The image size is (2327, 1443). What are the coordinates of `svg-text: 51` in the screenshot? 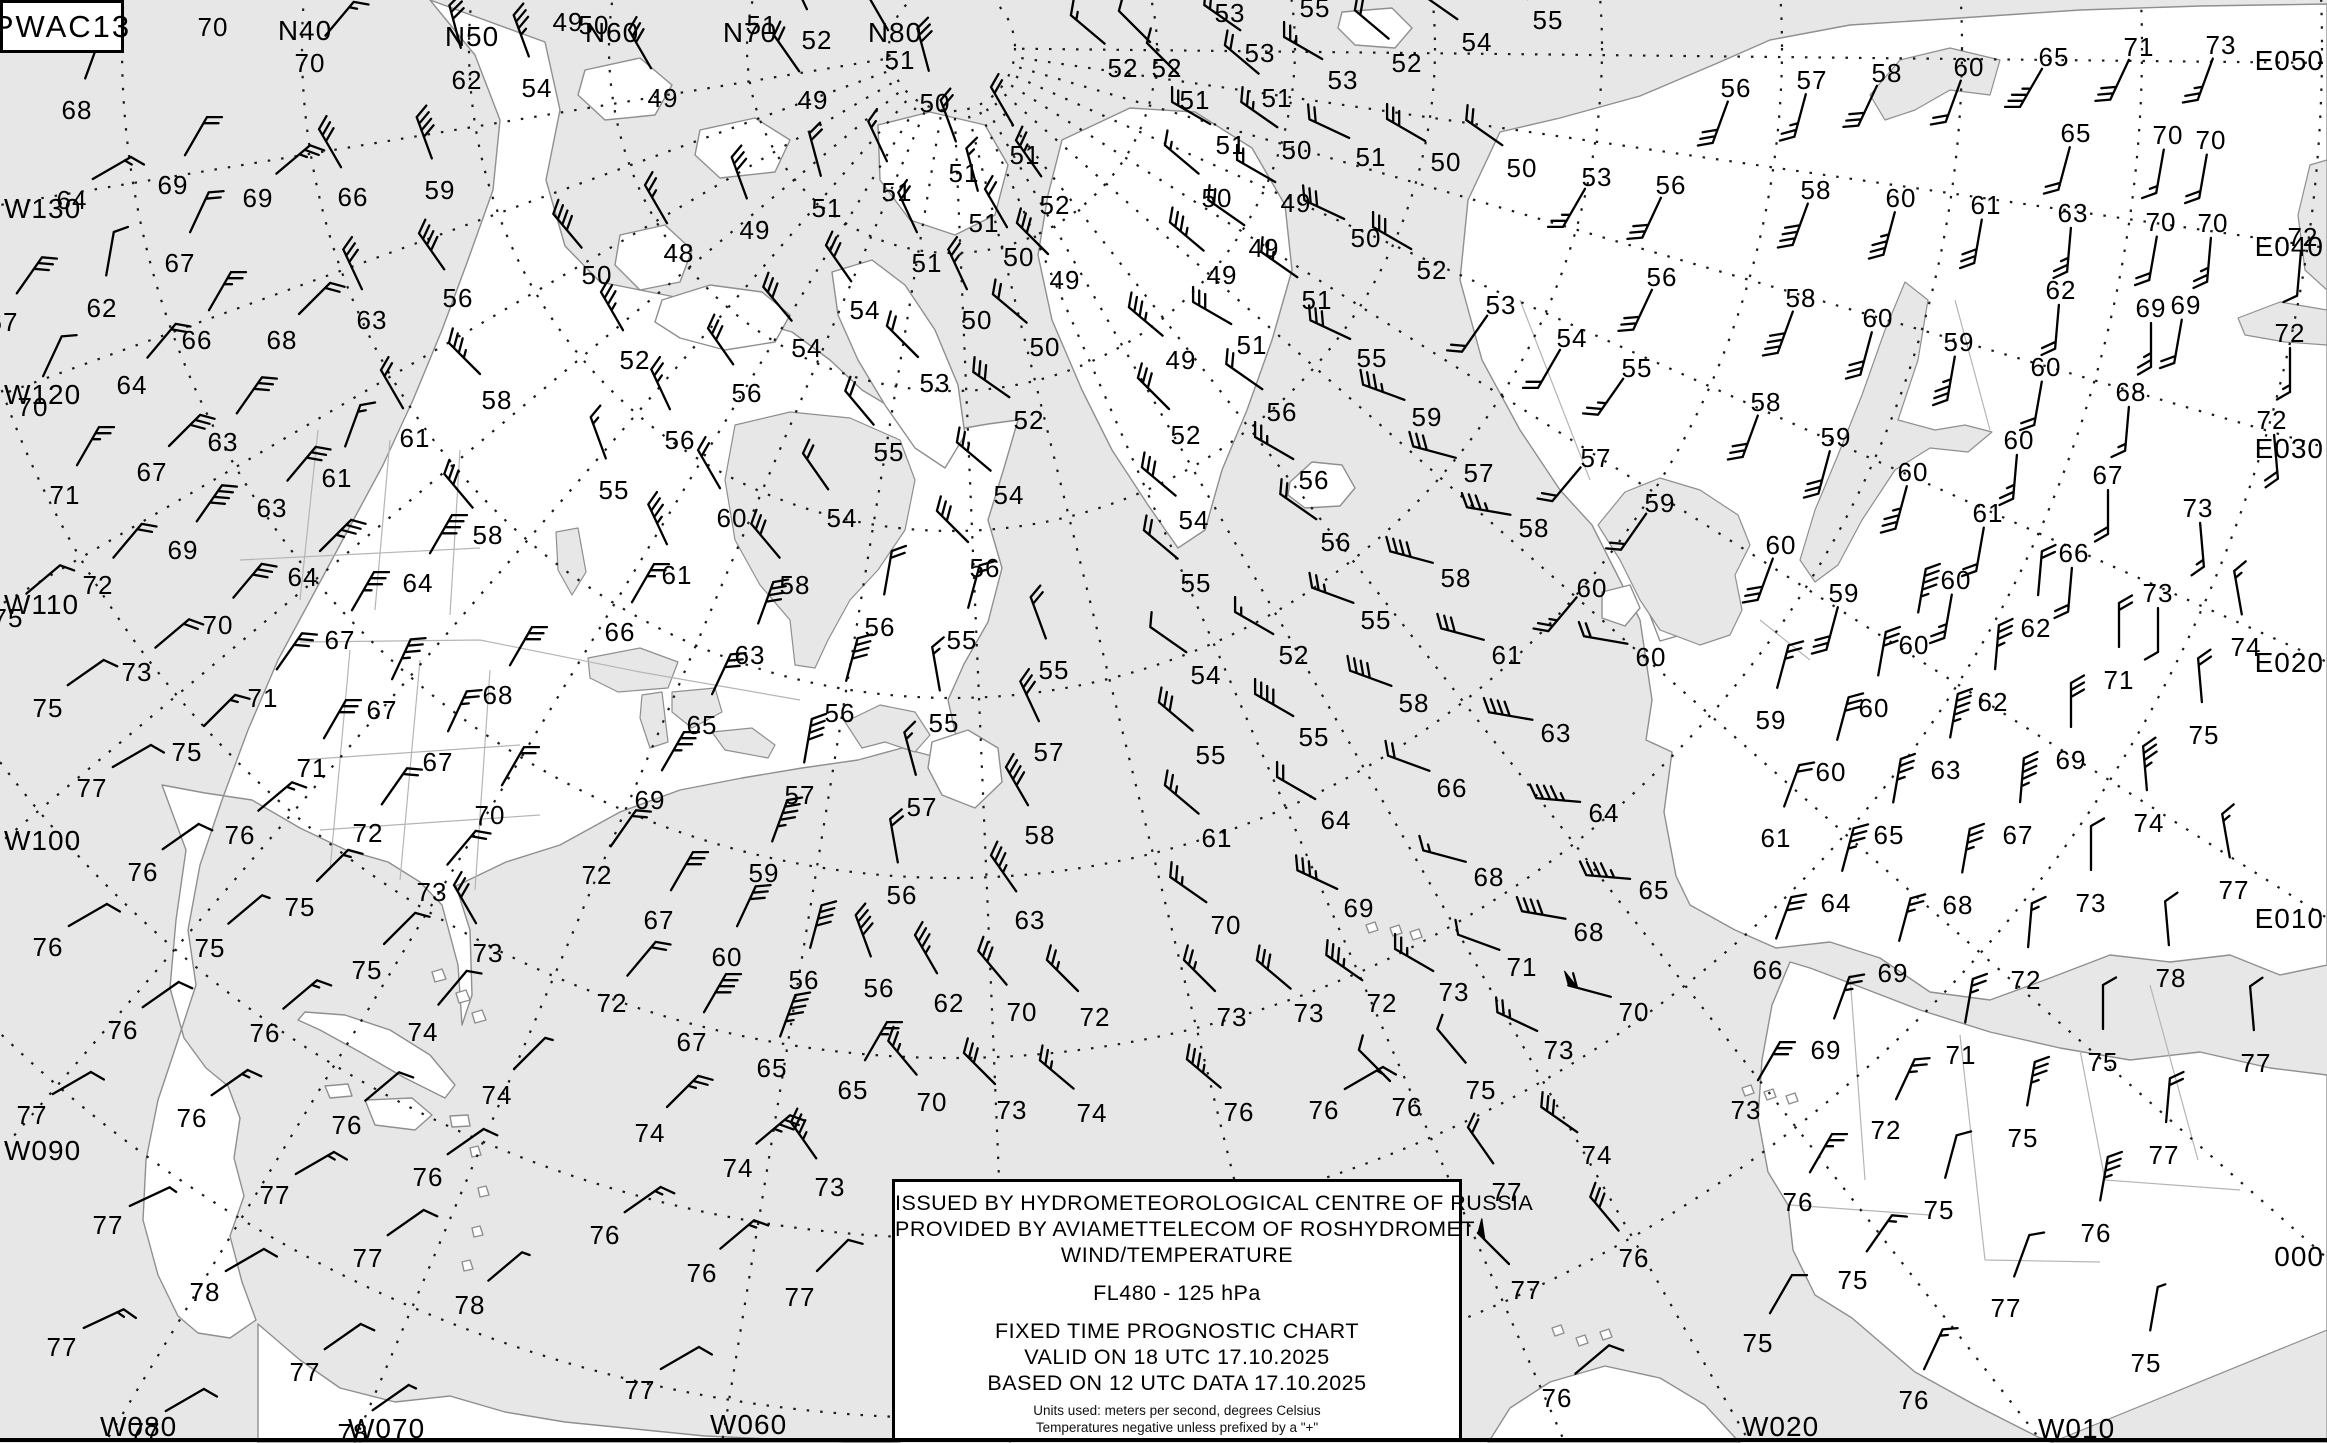 It's located at (762, 25).